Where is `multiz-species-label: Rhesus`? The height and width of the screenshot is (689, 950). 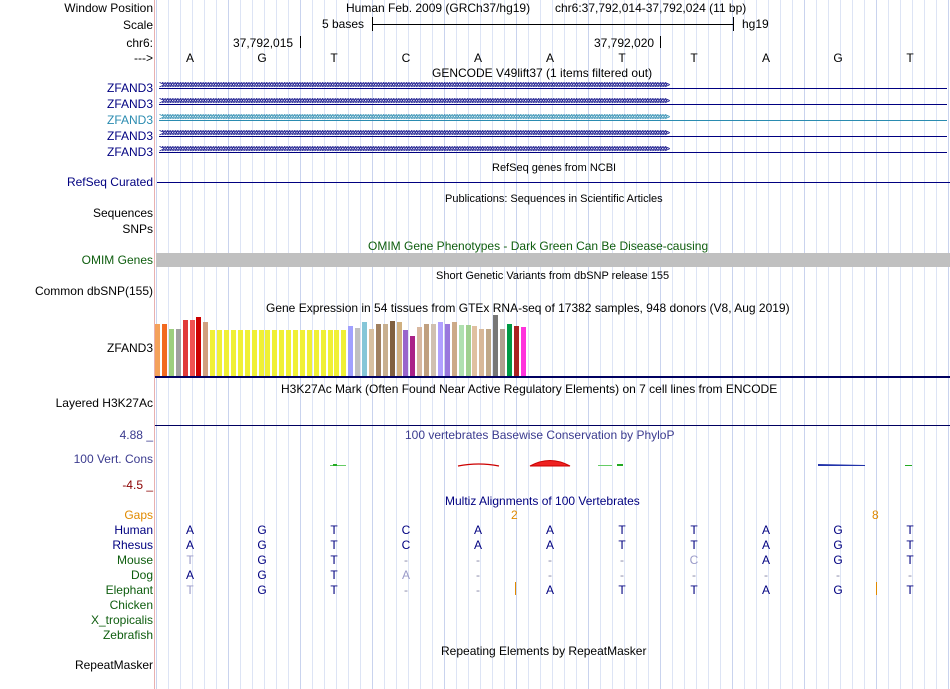 multiz-species-label: Rhesus is located at coordinates (132, 545).